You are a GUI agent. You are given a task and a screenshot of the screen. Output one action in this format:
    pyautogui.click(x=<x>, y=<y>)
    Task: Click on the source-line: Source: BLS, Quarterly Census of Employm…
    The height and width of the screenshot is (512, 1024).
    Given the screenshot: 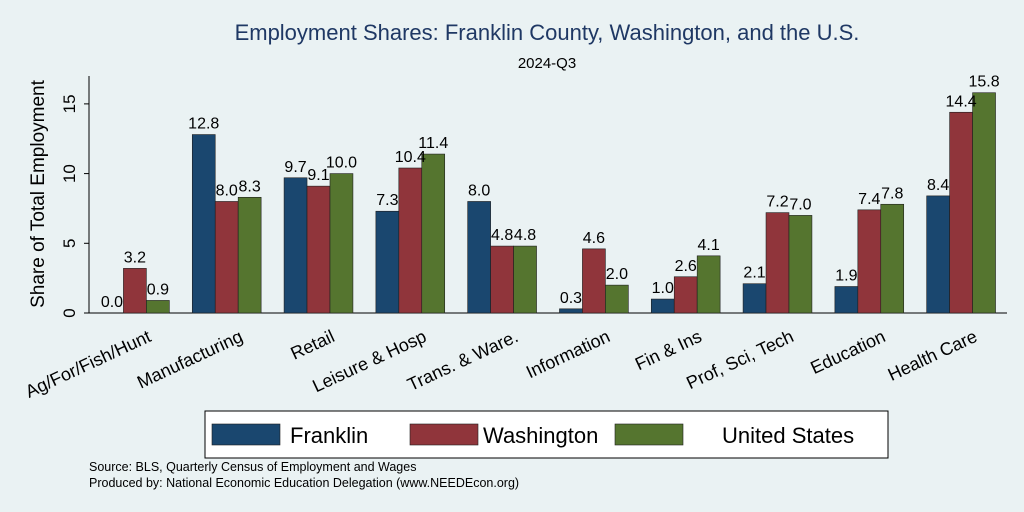 What is the action you would take?
    pyautogui.click(x=253, y=467)
    